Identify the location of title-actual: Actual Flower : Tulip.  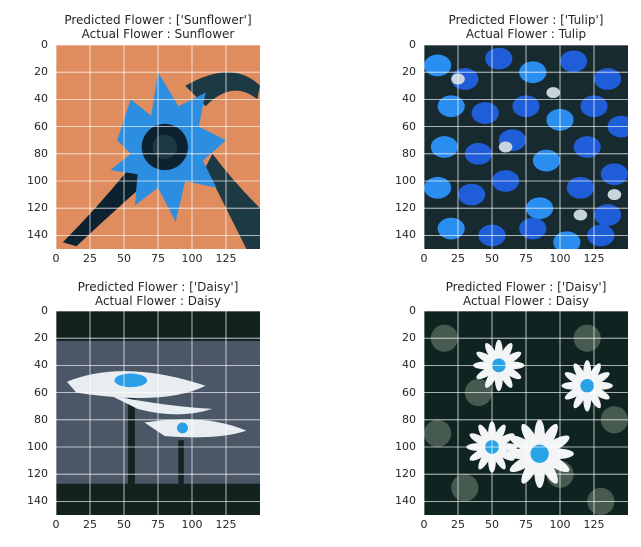
(526, 34).